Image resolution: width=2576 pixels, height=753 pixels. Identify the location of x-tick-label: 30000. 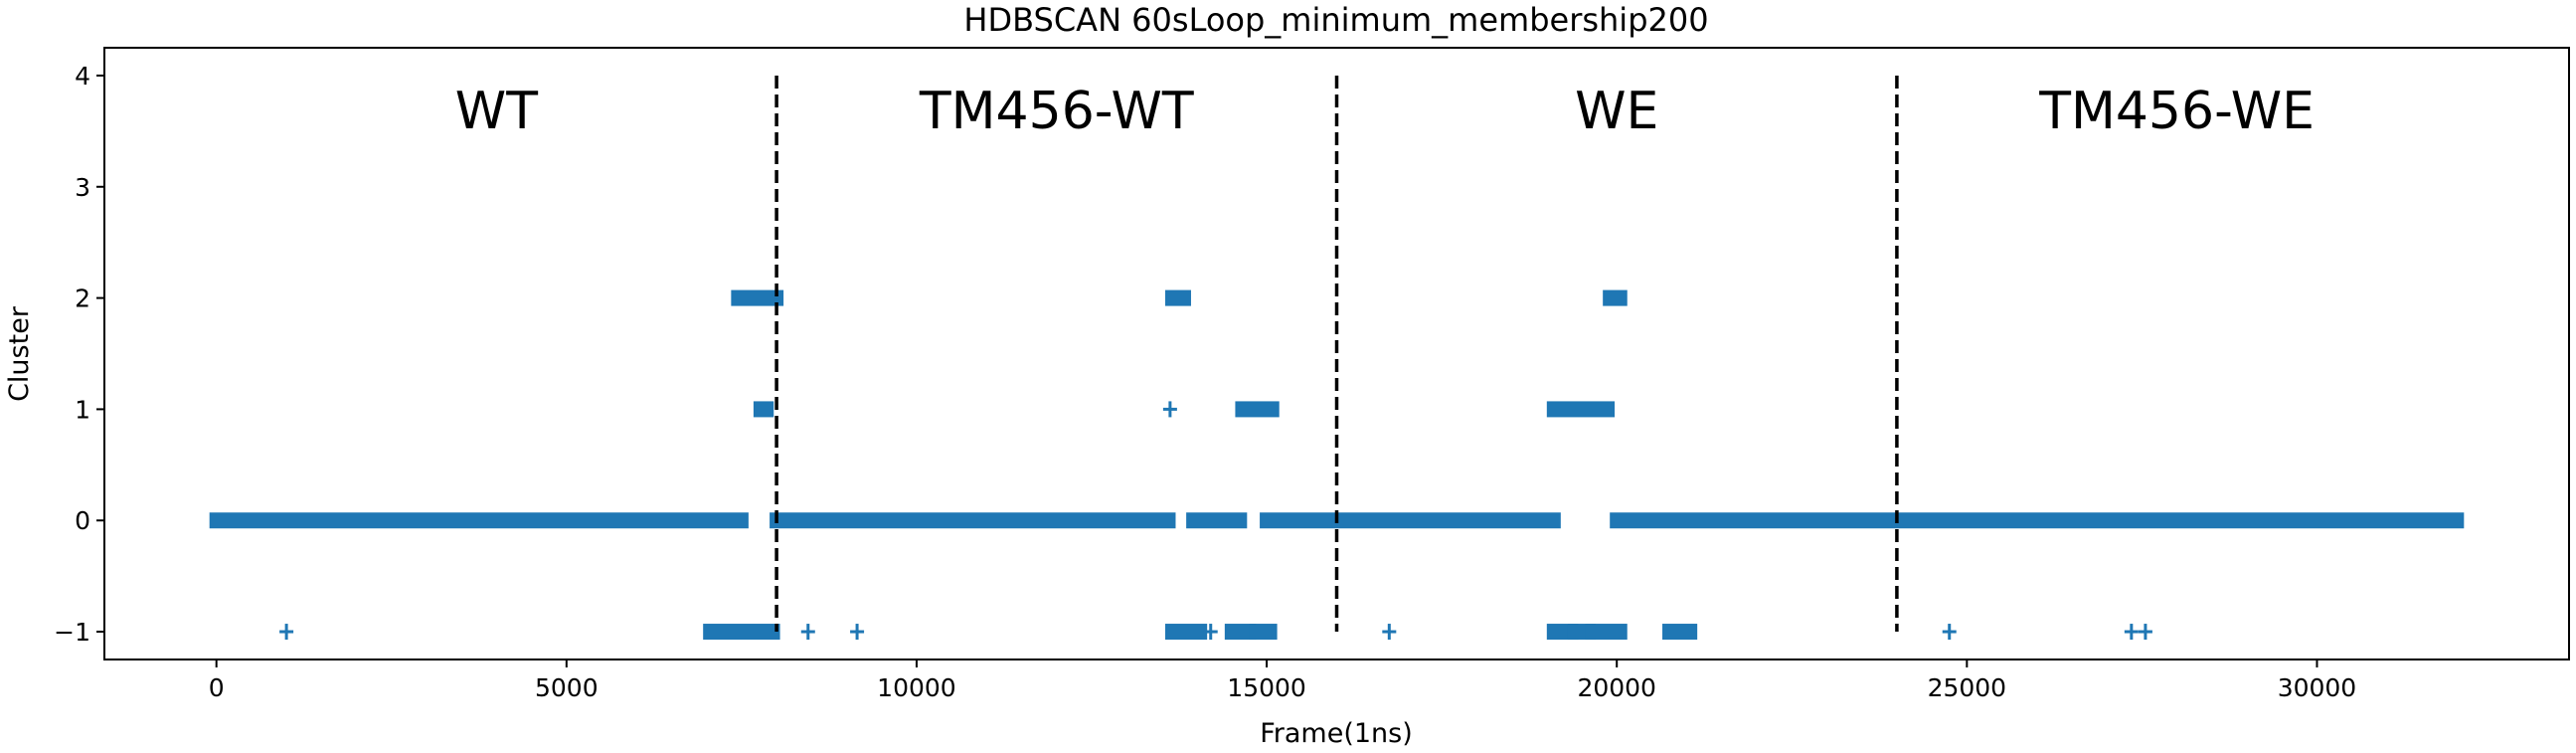
(2317, 687).